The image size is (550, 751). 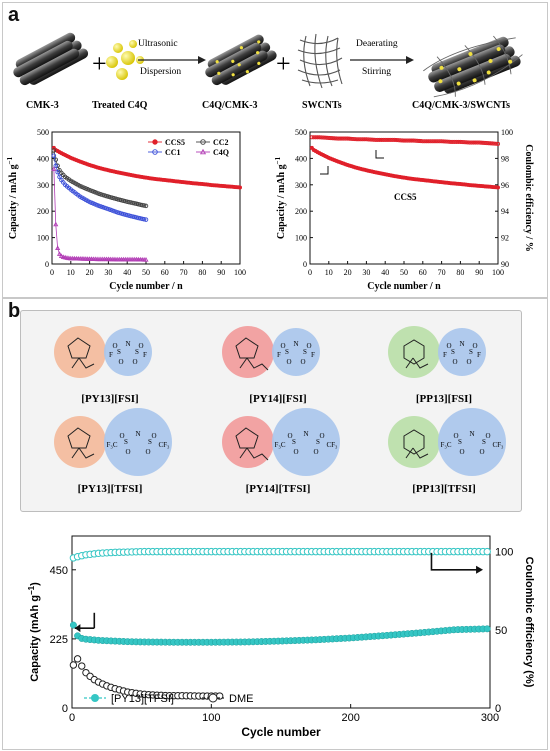 What do you see at coordinates (324, 170) in the screenshot?
I see `left-axis-arrow` at bounding box center [324, 170].